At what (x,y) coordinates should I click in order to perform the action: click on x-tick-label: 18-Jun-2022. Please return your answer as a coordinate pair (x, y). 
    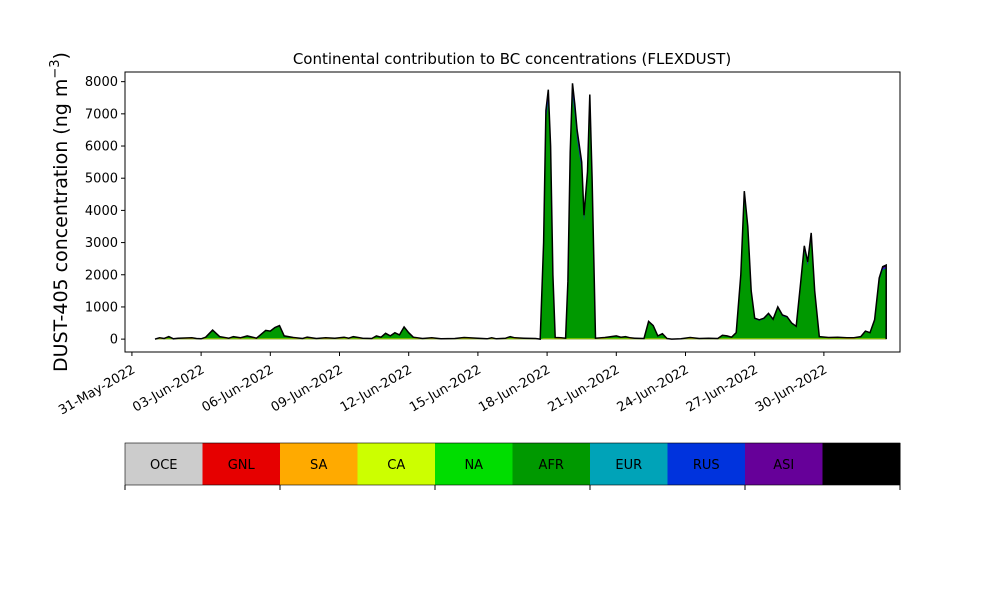
    Looking at the image, I should click on (514, 388).